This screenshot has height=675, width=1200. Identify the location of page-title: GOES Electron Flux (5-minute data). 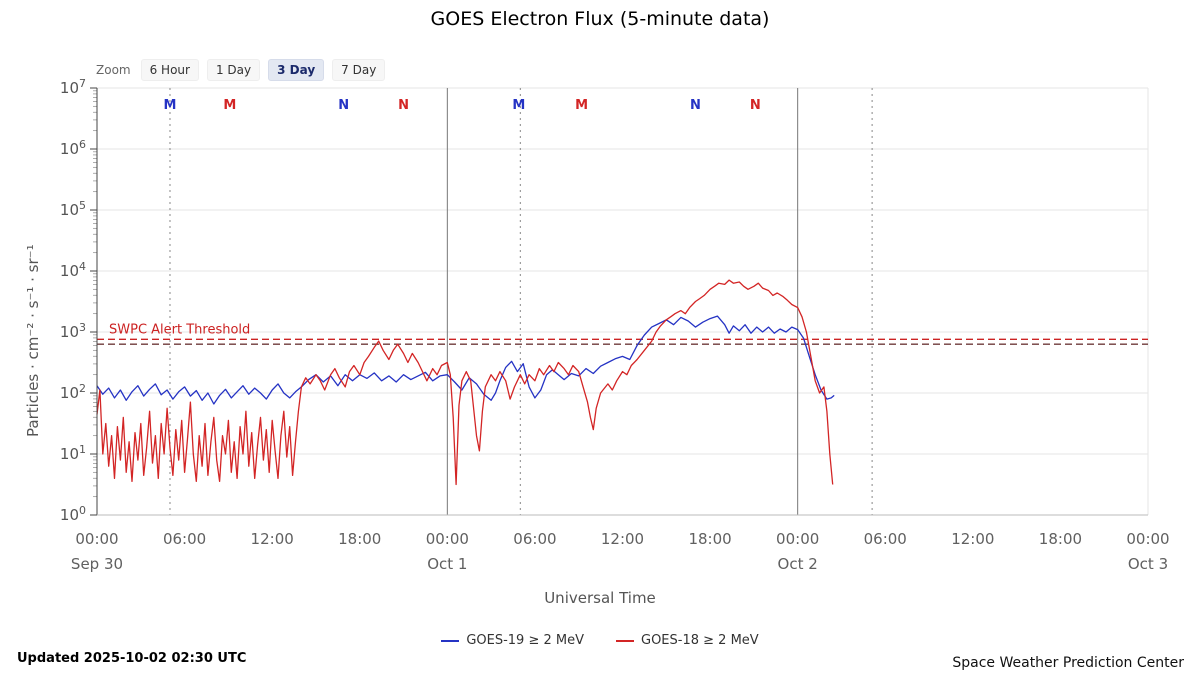
(600, 19).